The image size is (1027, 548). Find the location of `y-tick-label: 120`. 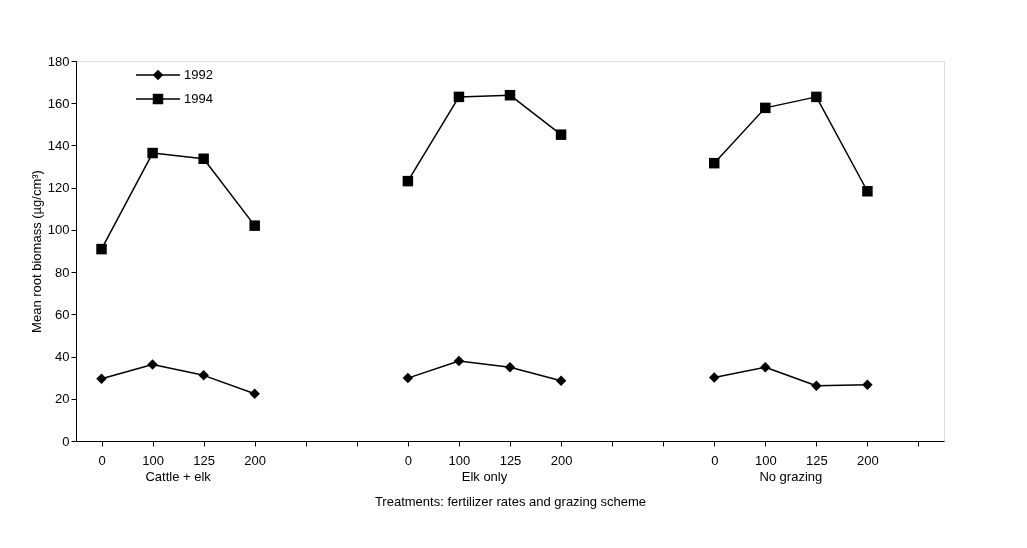

y-tick-label: 120 is located at coordinates (58, 188).